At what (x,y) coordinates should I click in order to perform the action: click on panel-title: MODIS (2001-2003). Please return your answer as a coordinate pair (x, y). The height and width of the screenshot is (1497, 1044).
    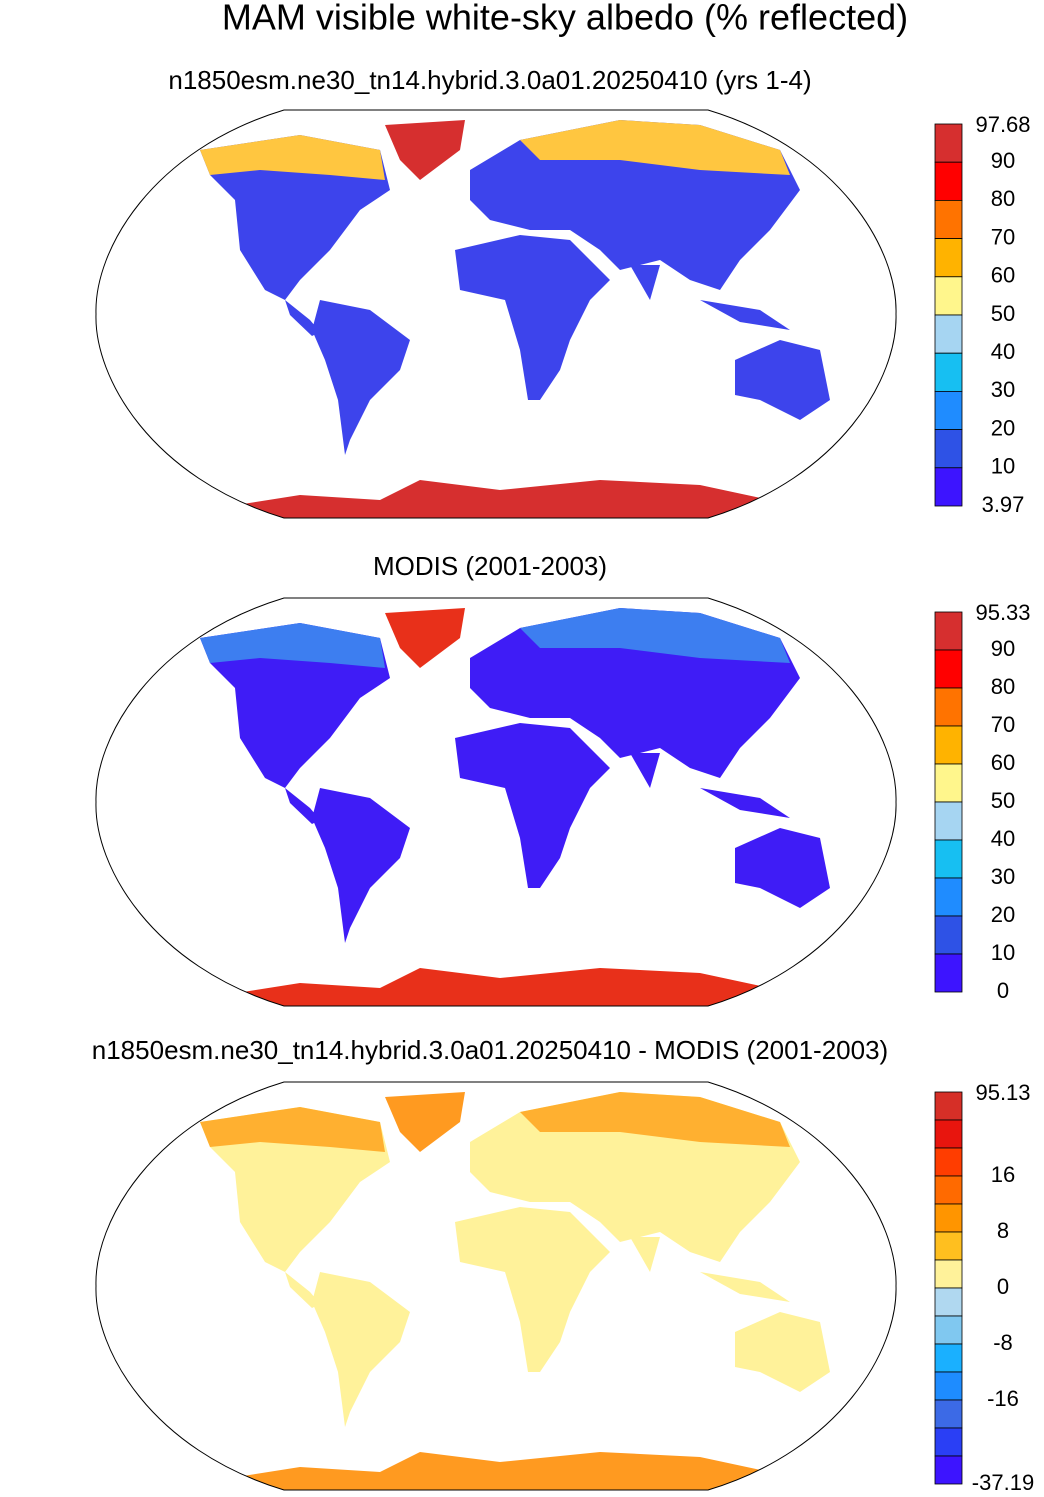
    Looking at the image, I should click on (490, 566).